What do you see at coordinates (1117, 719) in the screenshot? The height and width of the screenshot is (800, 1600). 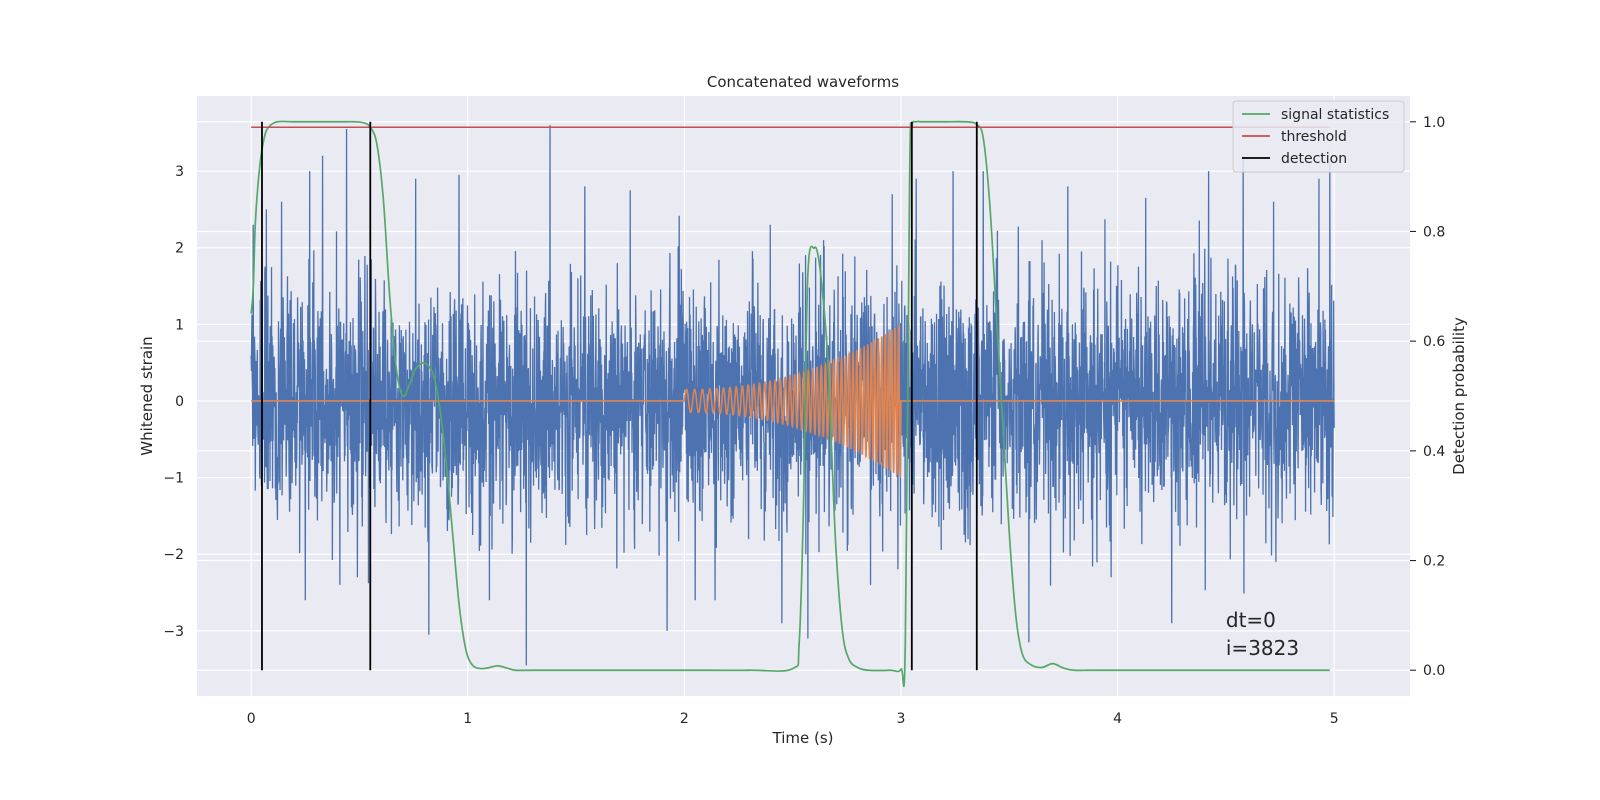 I see `x-tick-label-4: 4` at bounding box center [1117, 719].